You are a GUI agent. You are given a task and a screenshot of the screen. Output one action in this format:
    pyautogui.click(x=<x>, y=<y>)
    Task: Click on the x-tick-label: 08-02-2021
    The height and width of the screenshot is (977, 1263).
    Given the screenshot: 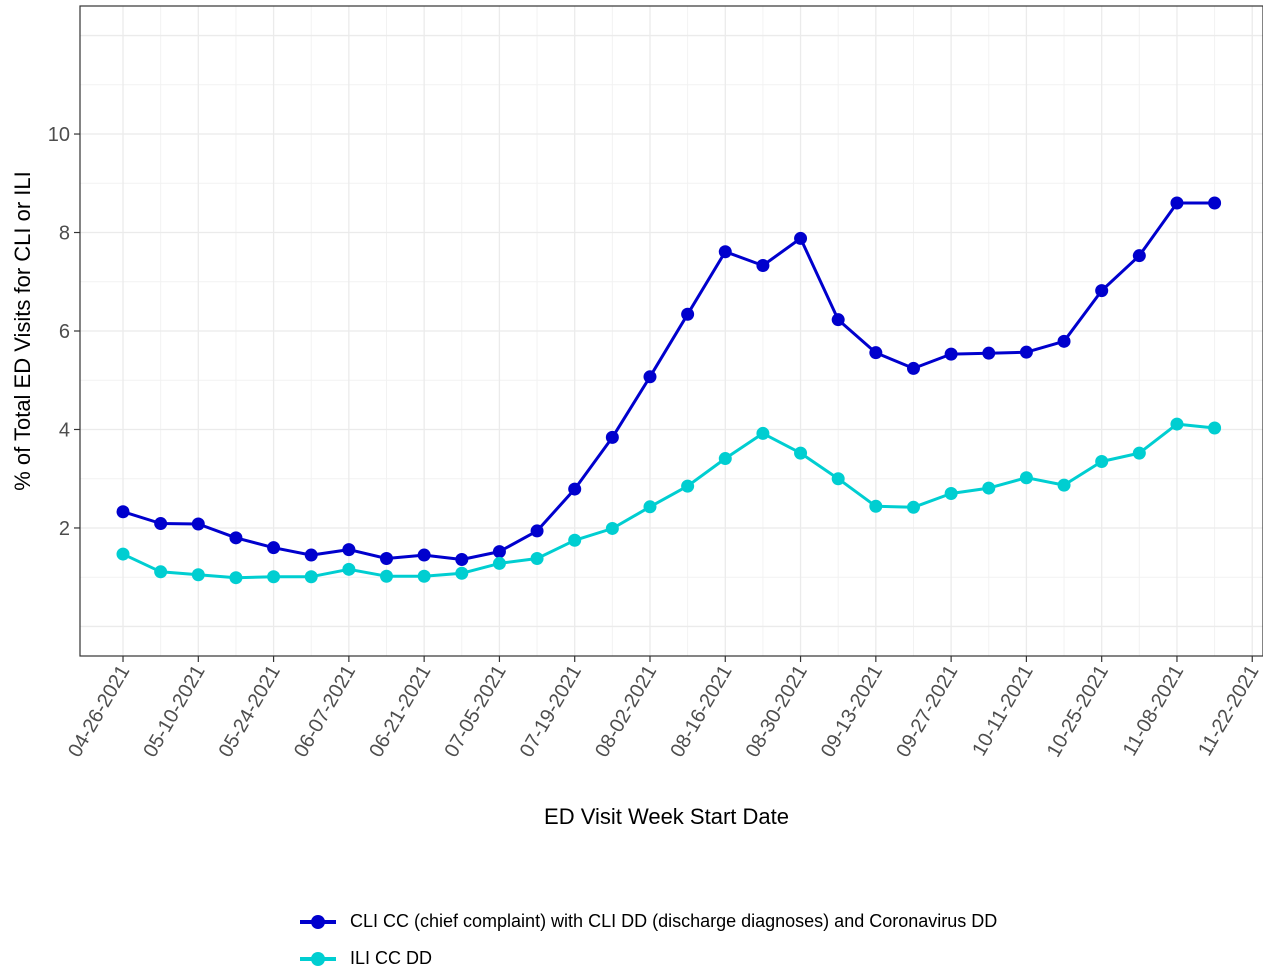 What is the action you would take?
    pyautogui.click(x=626, y=712)
    